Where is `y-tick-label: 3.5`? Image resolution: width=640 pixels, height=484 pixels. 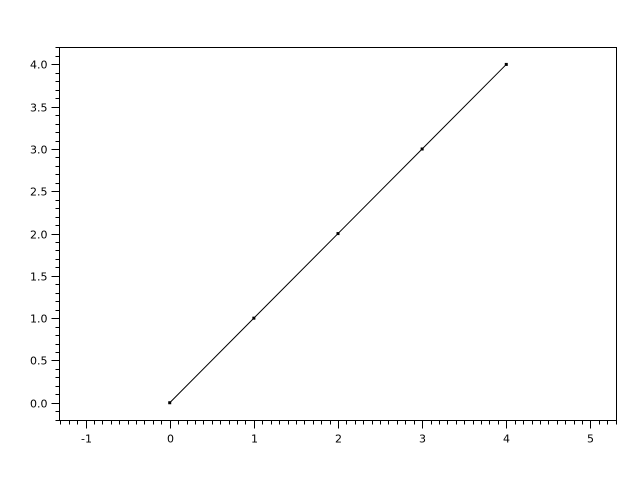 y-tick-label: 3.5 is located at coordinates (39, 108).